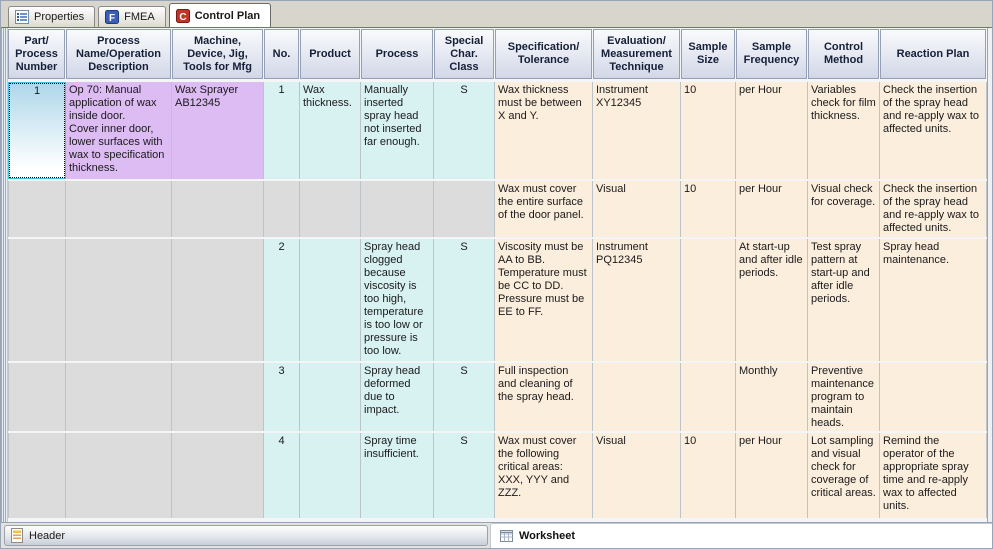  I want to click on column-header-10: Sample Frequency, so click(772, 55).